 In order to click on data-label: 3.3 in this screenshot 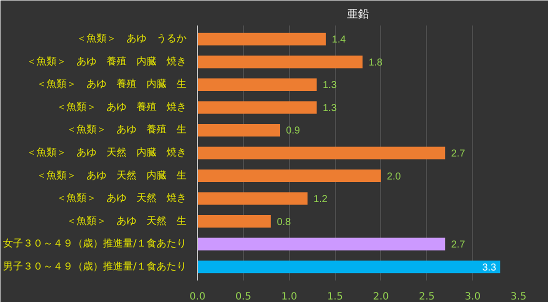, I will do `click(489, 268)`.